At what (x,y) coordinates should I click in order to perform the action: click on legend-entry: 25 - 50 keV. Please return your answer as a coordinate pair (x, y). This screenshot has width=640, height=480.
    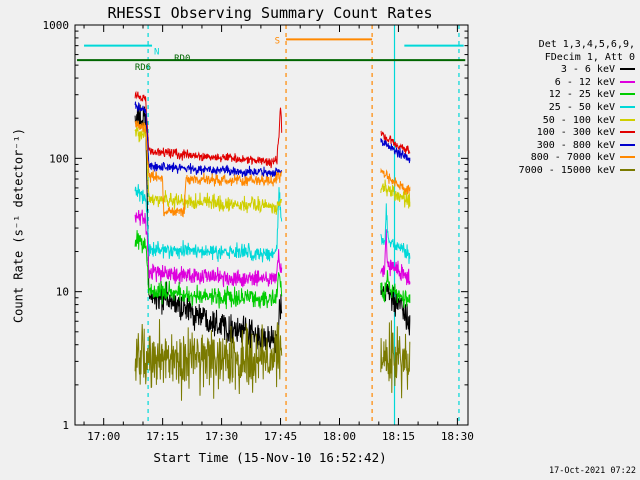
    Looking at the image, I should click on (577, 108).